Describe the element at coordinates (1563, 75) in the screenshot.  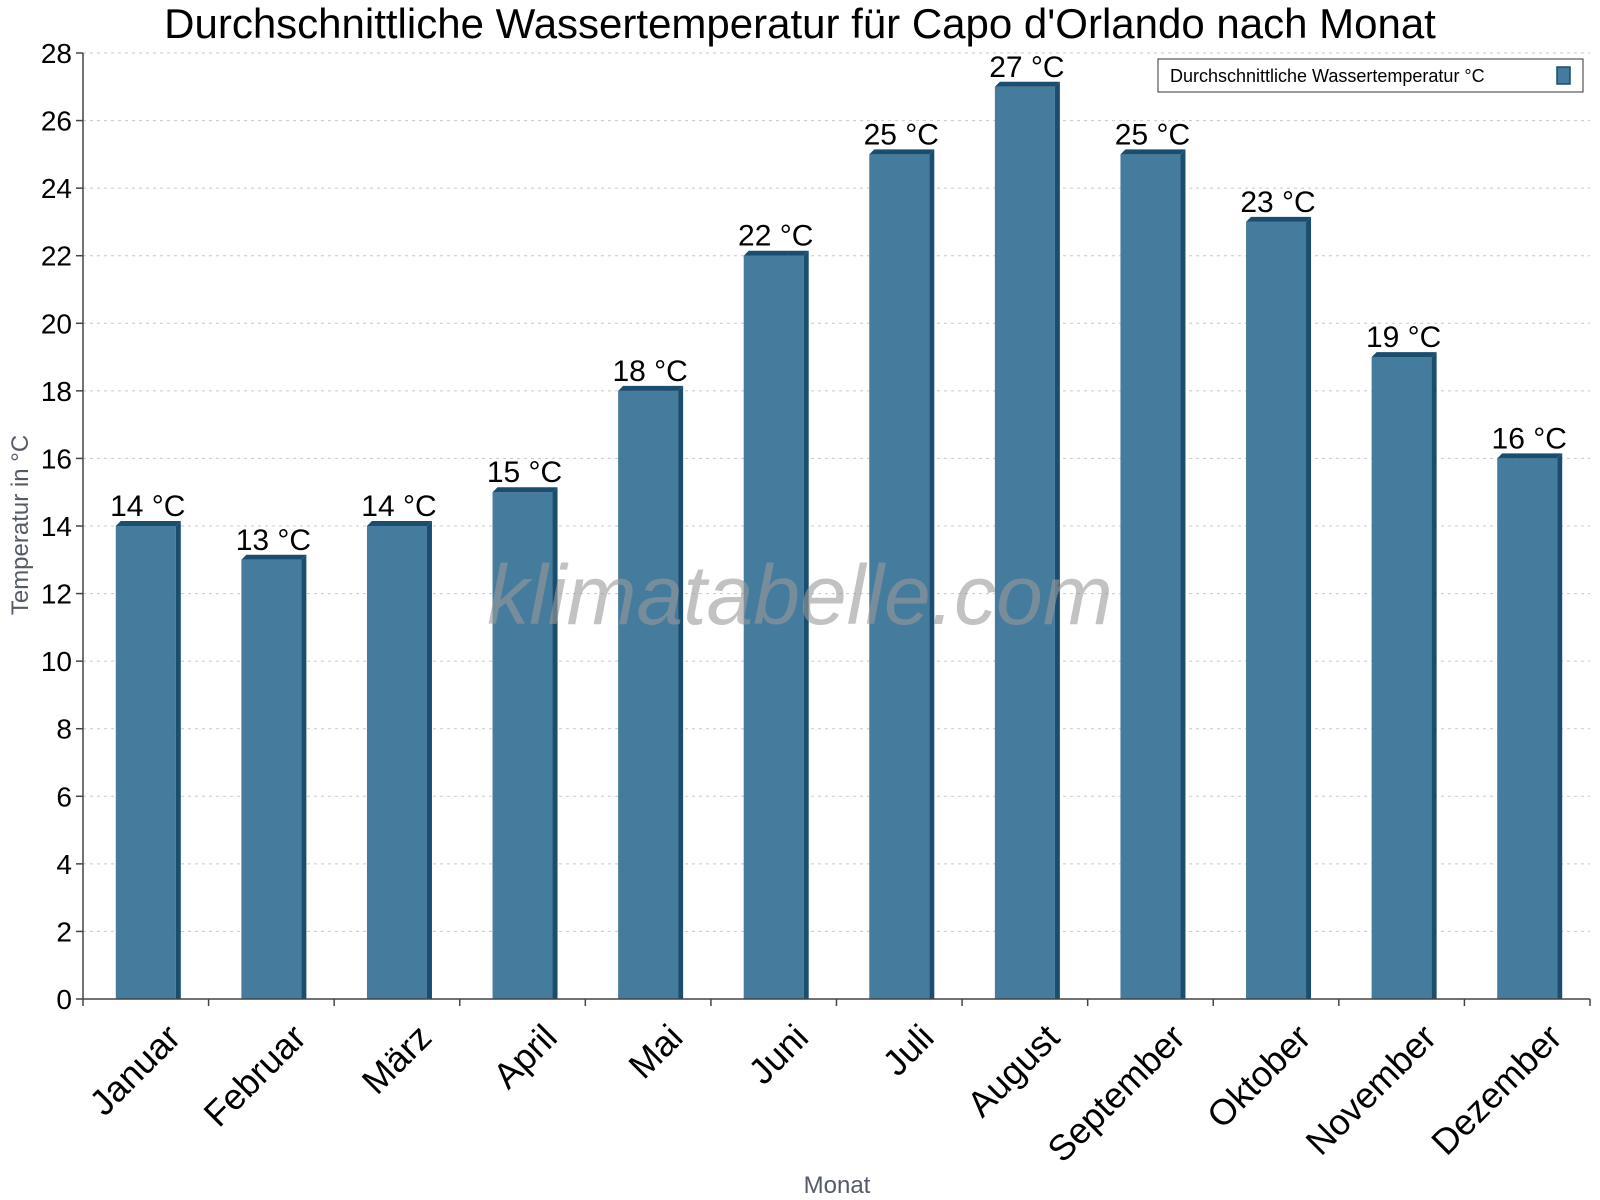
I see `legend-swatch` at that location.